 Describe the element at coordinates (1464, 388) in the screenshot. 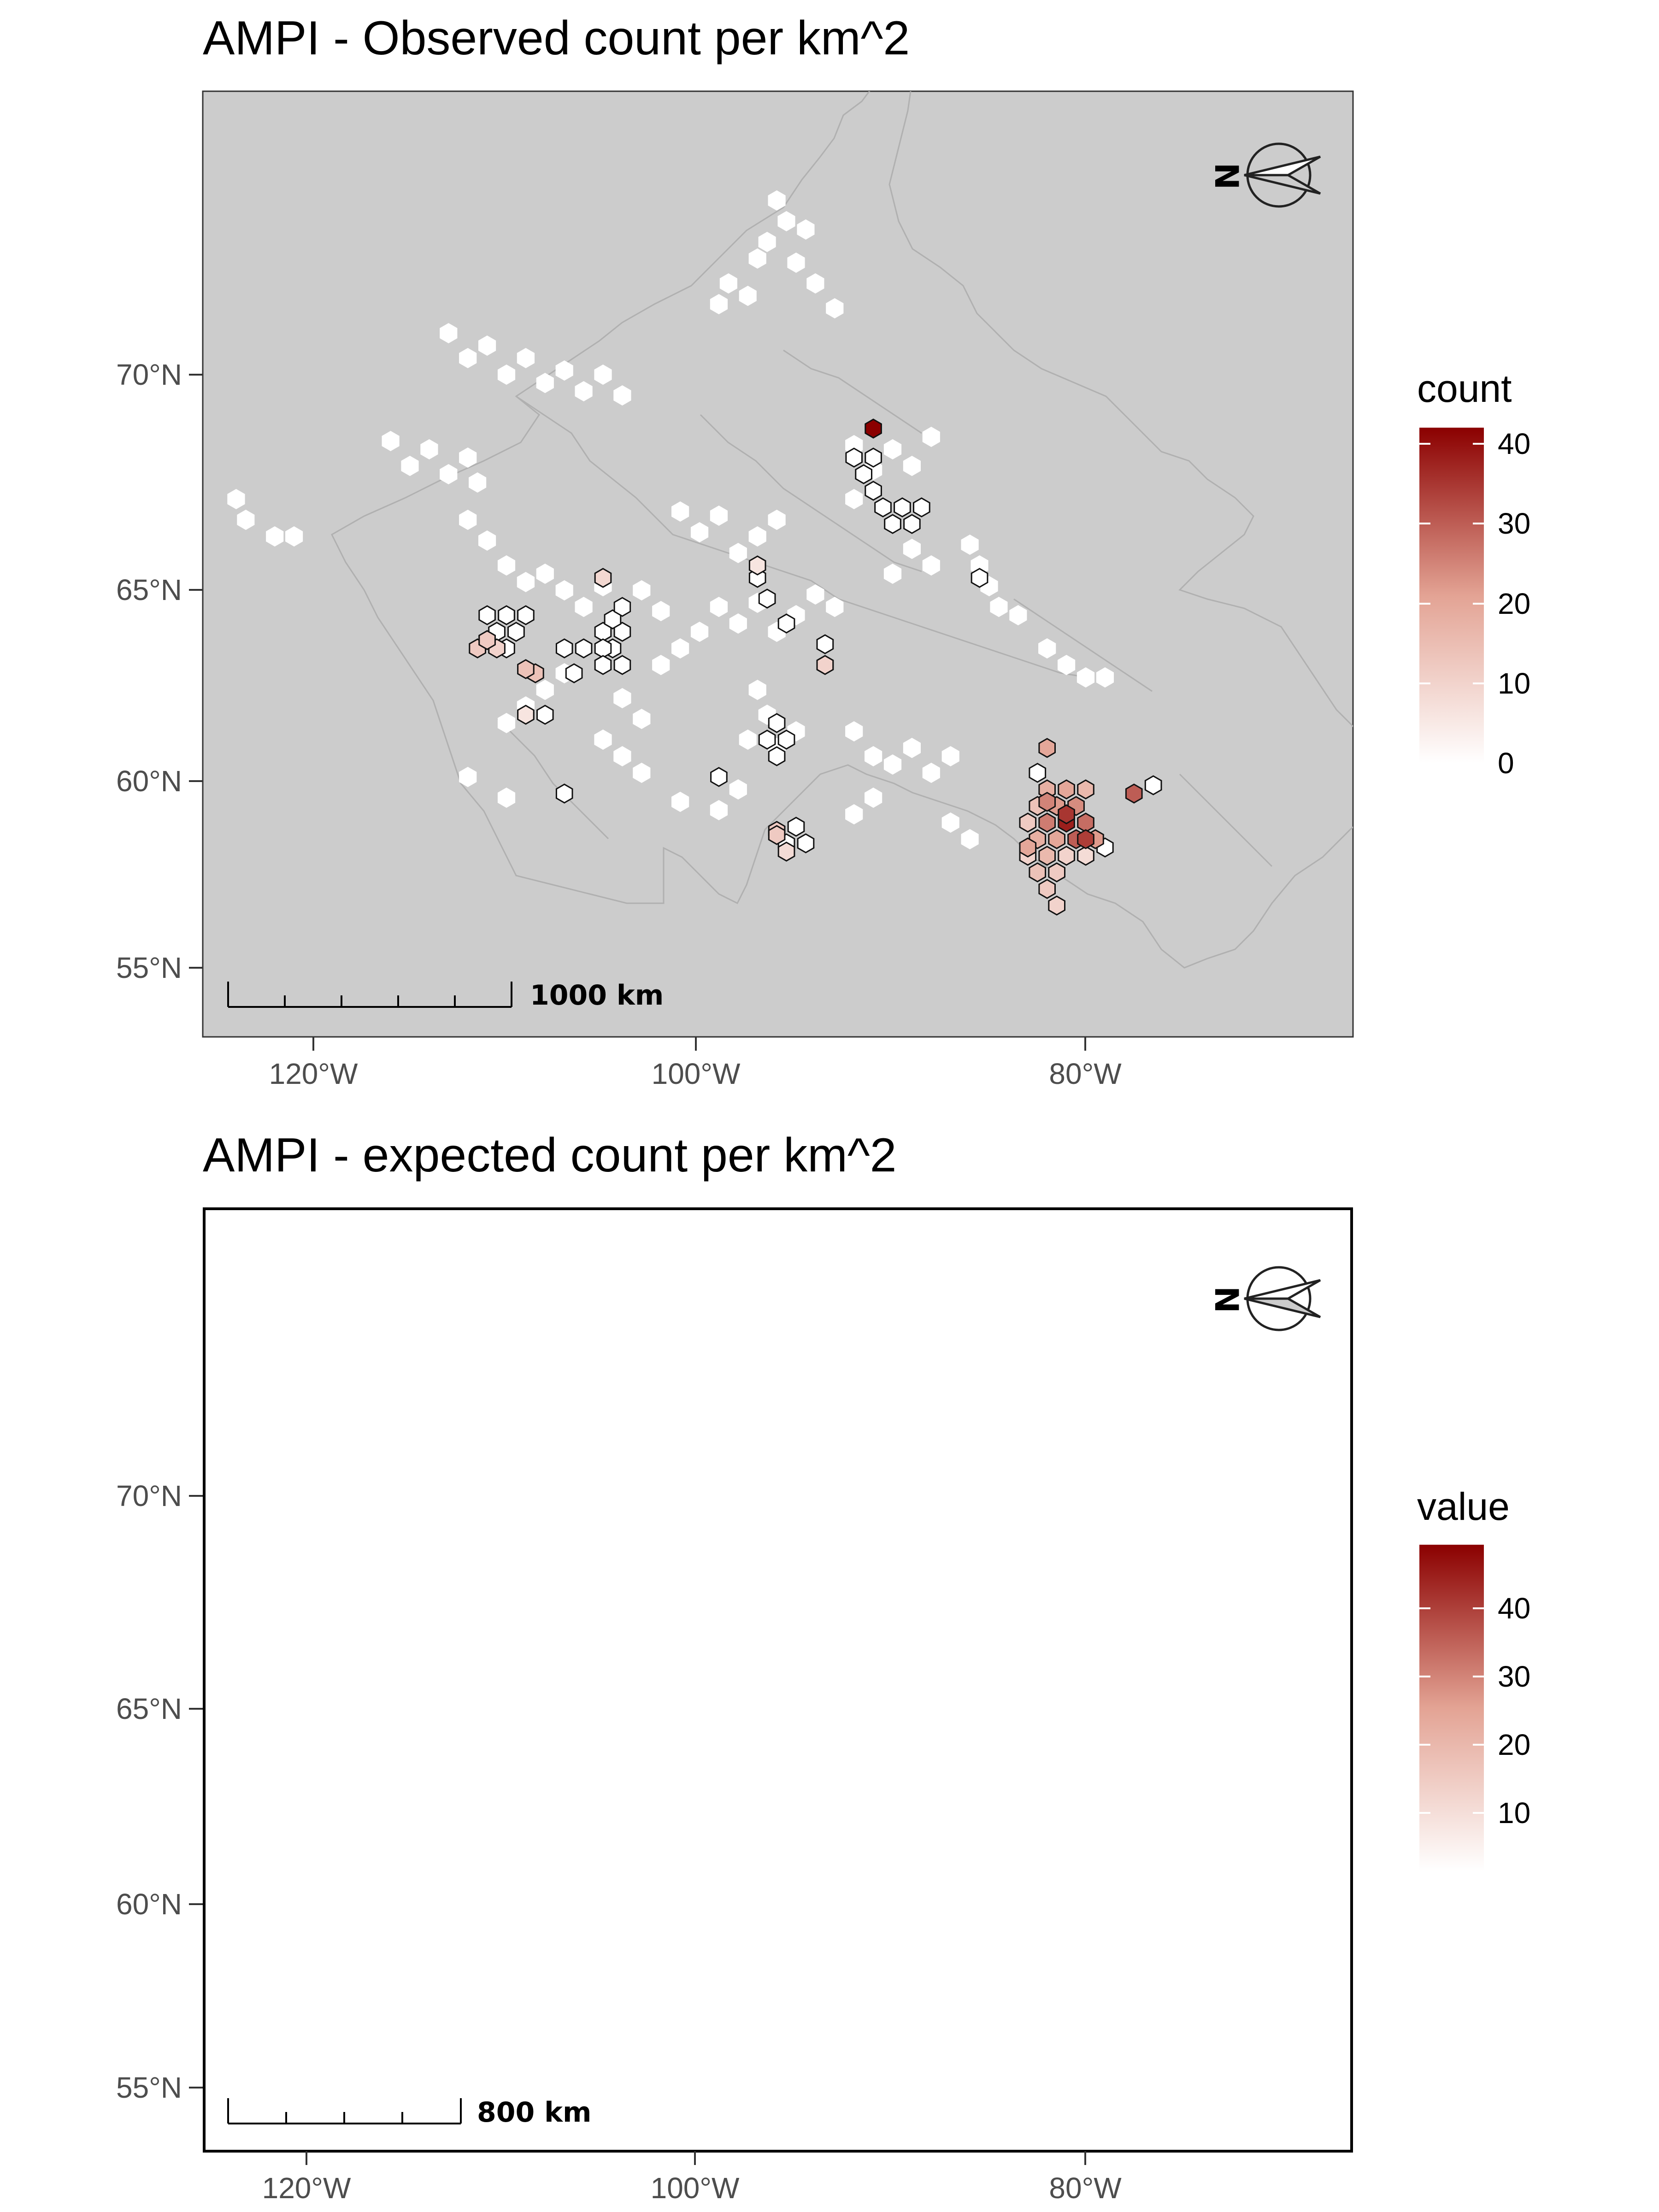

I see `legend-title: count` at that location.